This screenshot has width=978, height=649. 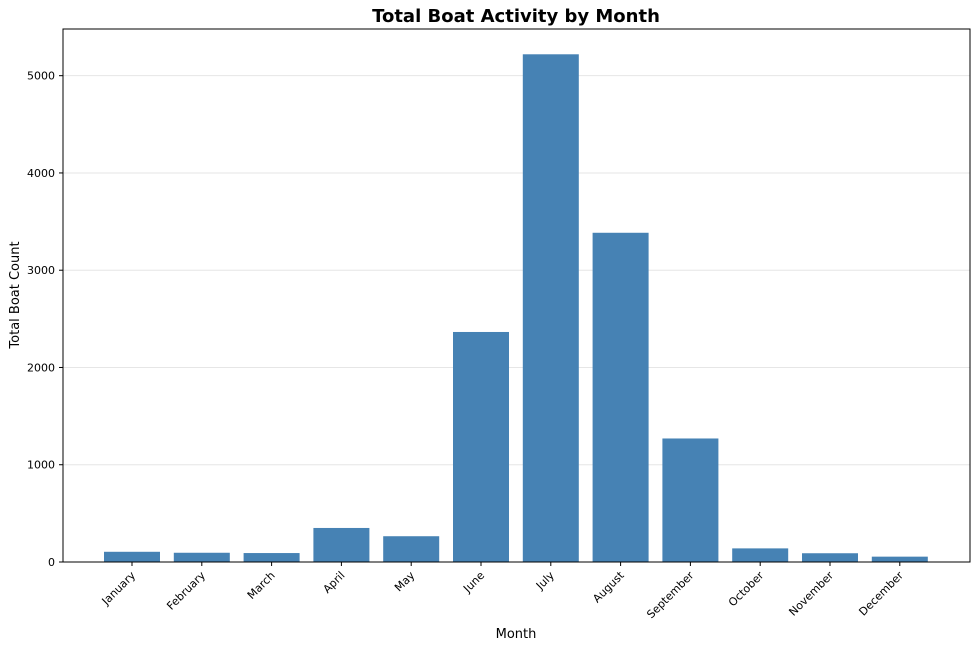 I want to click on x-tick-label: April, so click(x=334, y=582).